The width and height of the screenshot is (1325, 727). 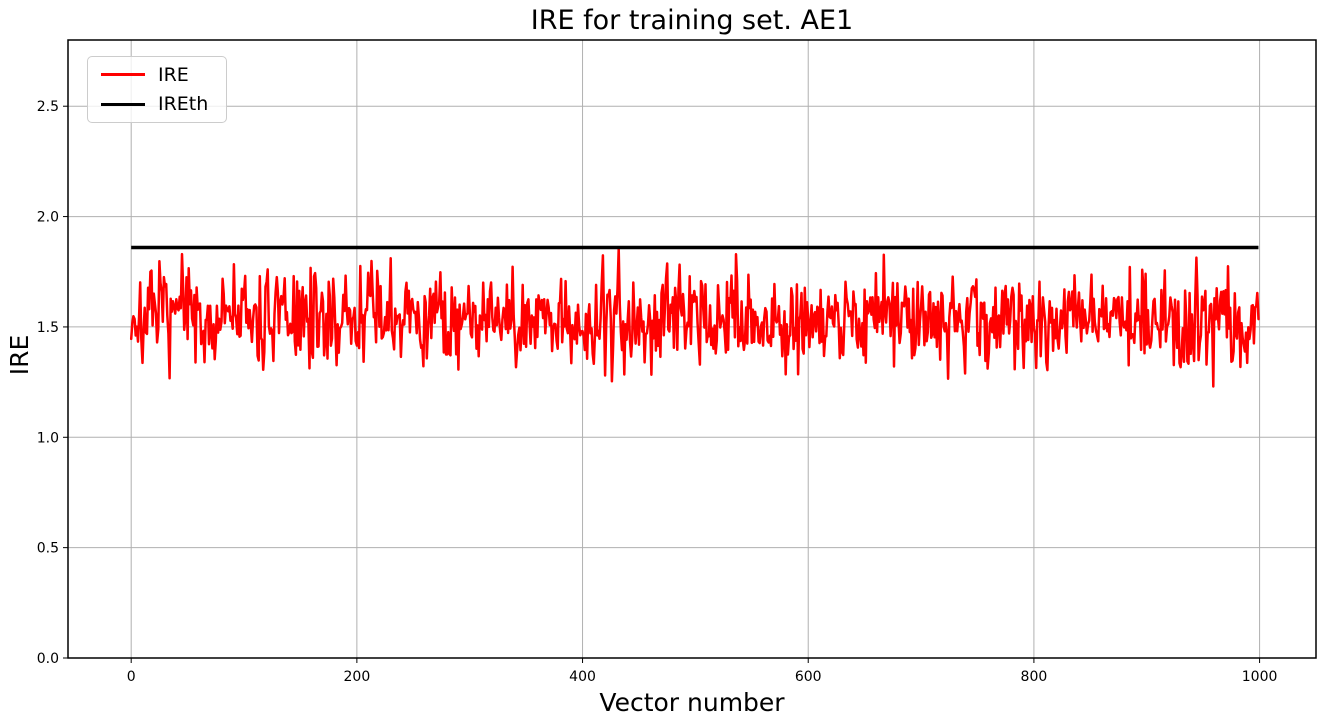 What do you see at coordinates (19, 355) in the screenshot?
I see `y-axis-label: IRE` at bounding box center [19, 355].